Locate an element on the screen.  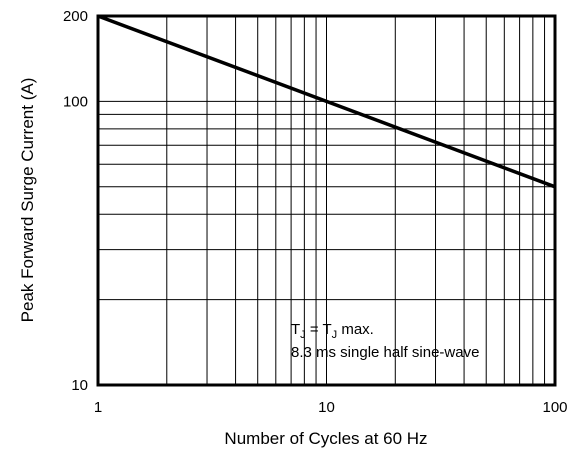
annotation-line-2: 8.3 ms single half sine-wave is located at coordinates (385, 352).